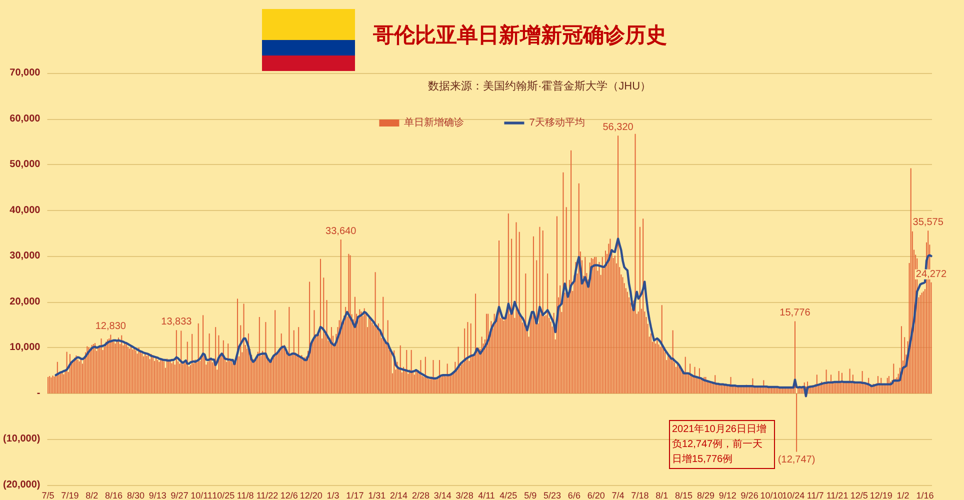  What do you see at coordinates (333, 495) in the screenshot?
I see `x-tick-label: 1/3` at bounding box center [333, 495].